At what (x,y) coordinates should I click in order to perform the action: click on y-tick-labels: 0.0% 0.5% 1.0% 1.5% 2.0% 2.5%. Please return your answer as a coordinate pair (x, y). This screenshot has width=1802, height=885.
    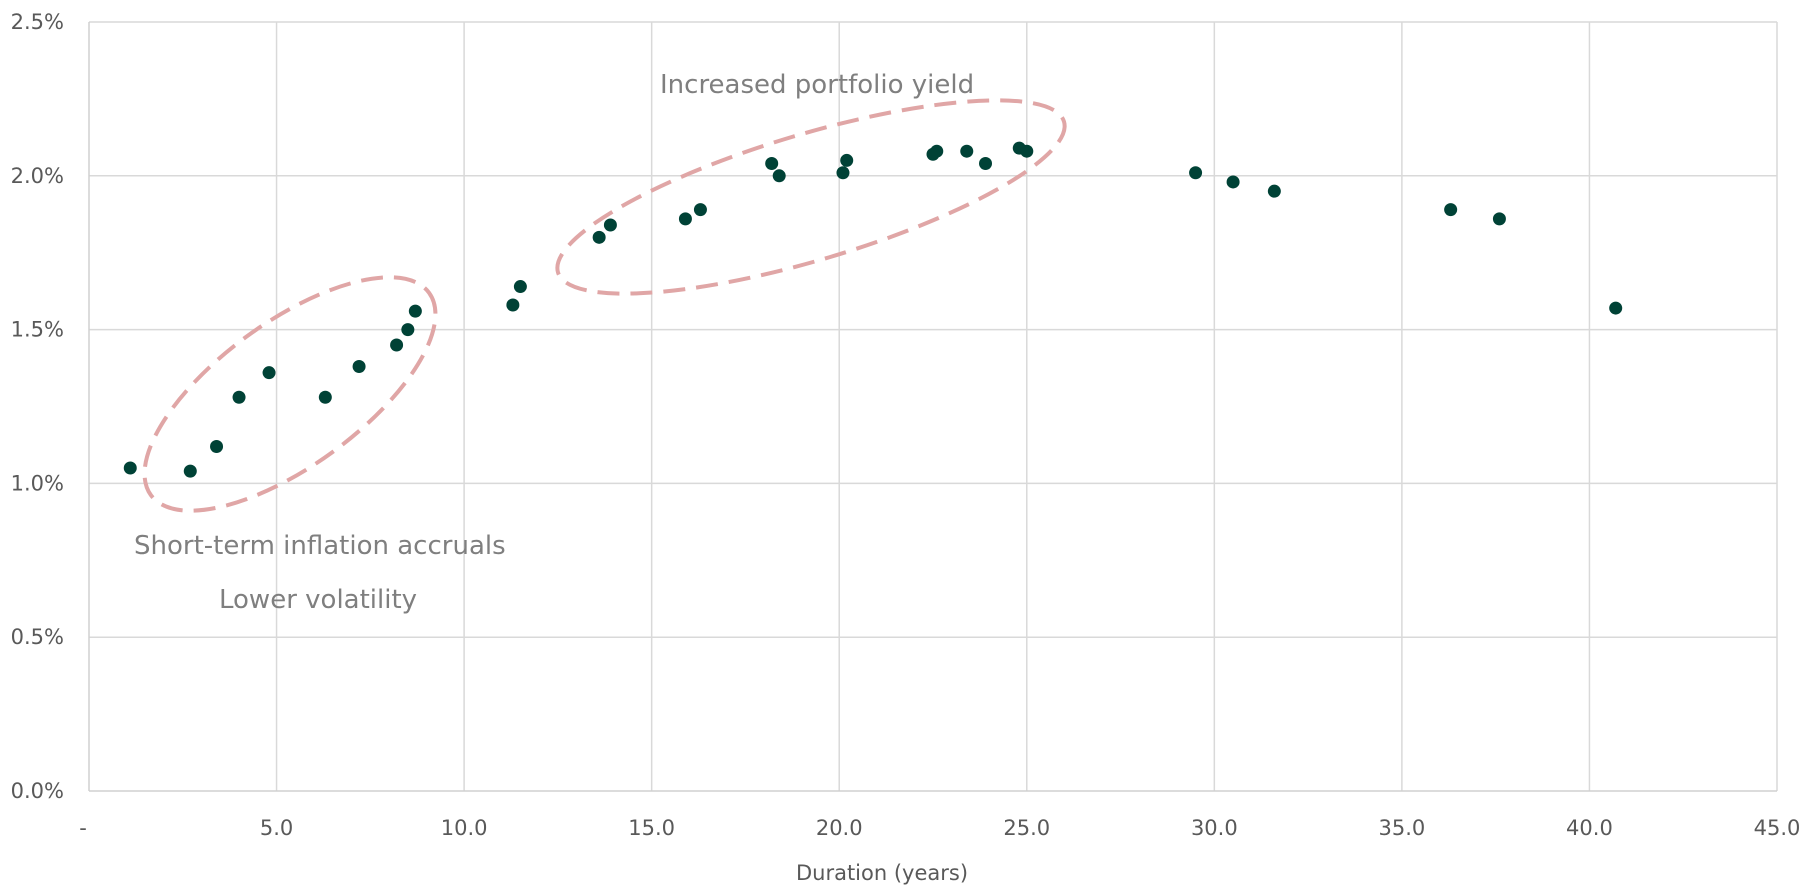
    Looking at the image, I should click on (37, 406).